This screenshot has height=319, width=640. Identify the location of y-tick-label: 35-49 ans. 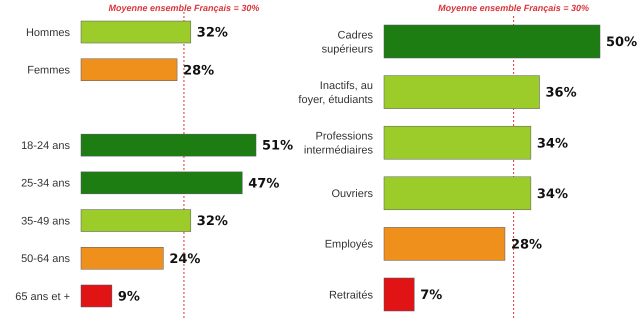
(45, 221).